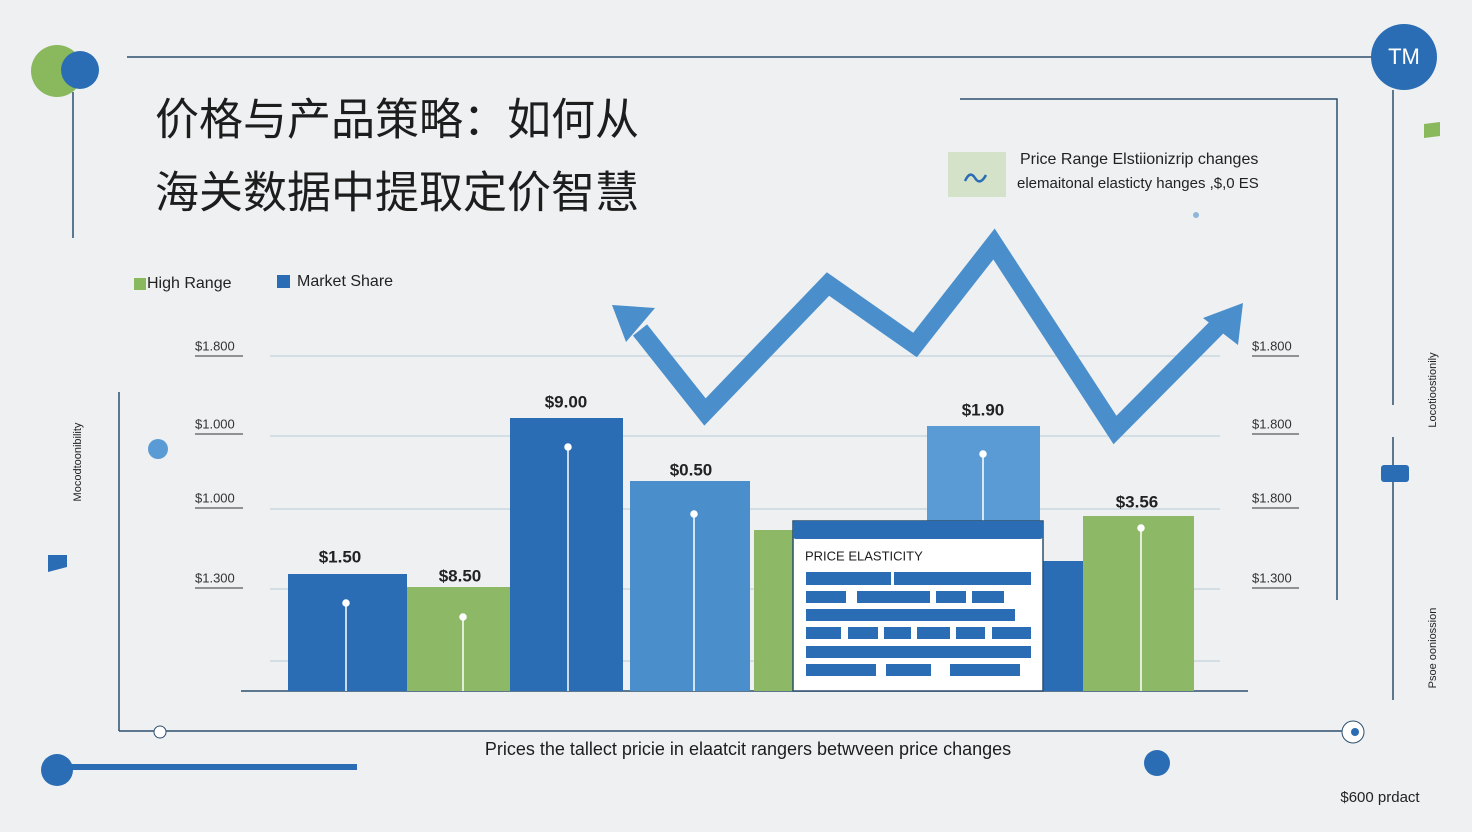  I want to click on title-line: 价格与产品策略：如何从, so click(397, 120).